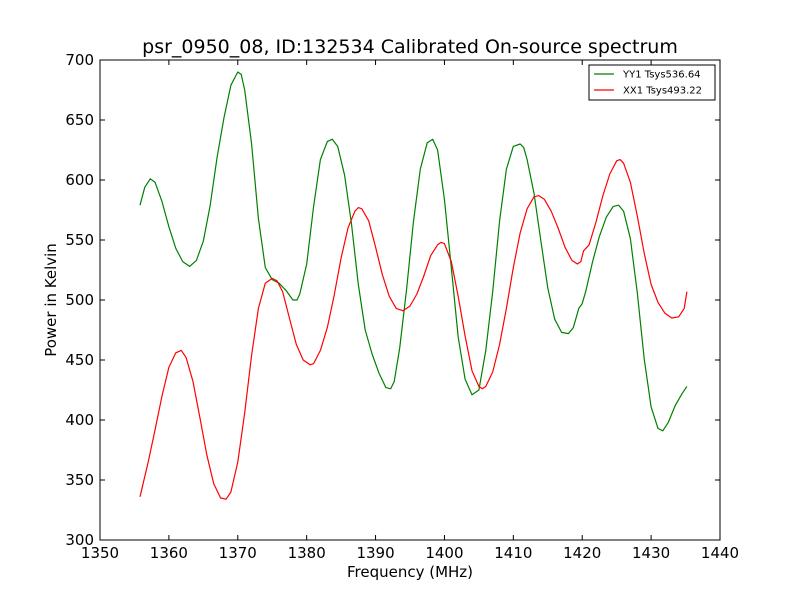  What do you see at coordinates (513, 553) in the screenshot?
I see `x-tick-label: 1410` at bounding box center [513, 553].